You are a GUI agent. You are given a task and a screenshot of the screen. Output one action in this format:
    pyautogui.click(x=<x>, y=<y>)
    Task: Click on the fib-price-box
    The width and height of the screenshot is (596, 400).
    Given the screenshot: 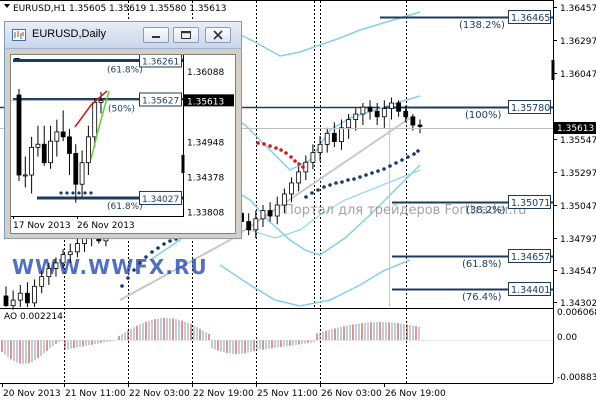 What is the action you would take?
    pyautogui.click(x=529, y=107)
    